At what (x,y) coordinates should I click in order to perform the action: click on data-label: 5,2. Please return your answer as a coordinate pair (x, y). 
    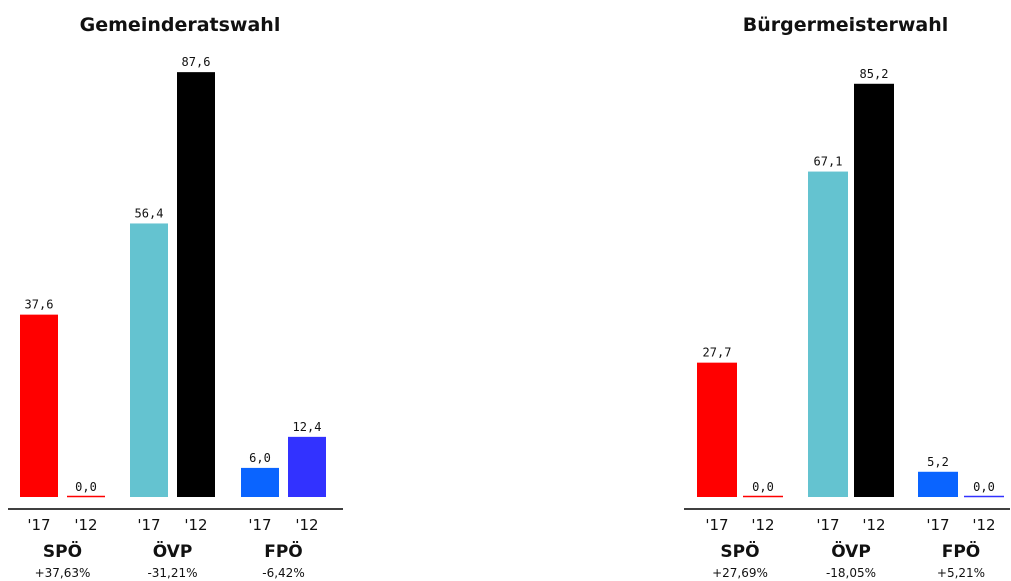
    Looking at the image, I should click on (938, 462).